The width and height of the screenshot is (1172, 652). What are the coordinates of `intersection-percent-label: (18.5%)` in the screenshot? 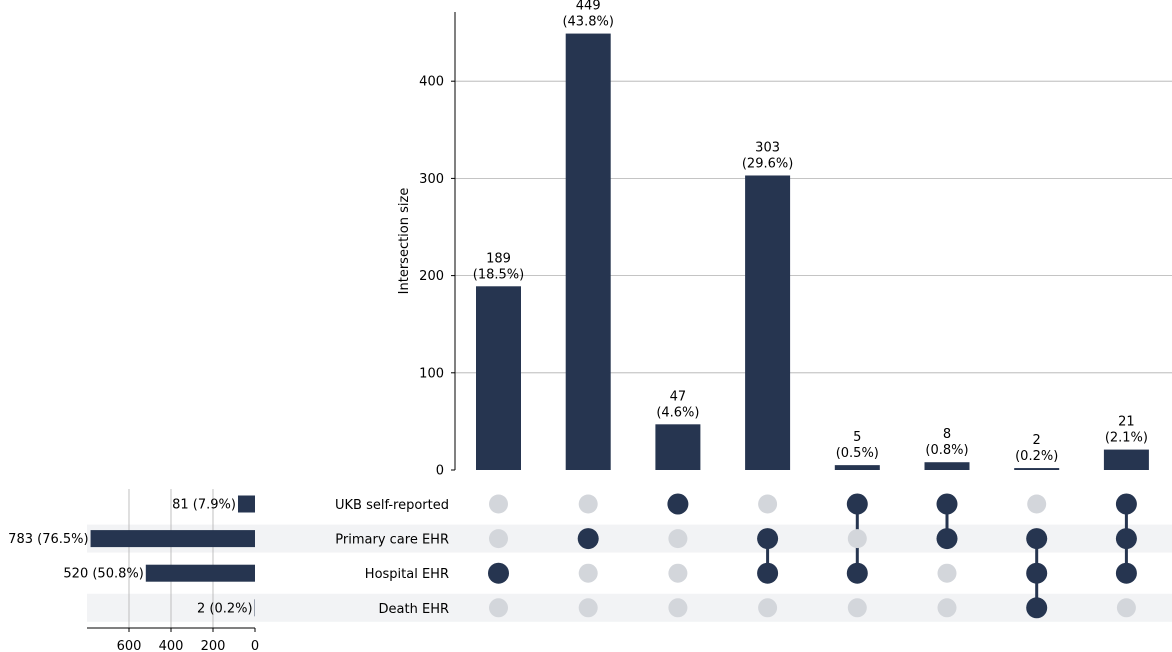 It's located at (498, 274).